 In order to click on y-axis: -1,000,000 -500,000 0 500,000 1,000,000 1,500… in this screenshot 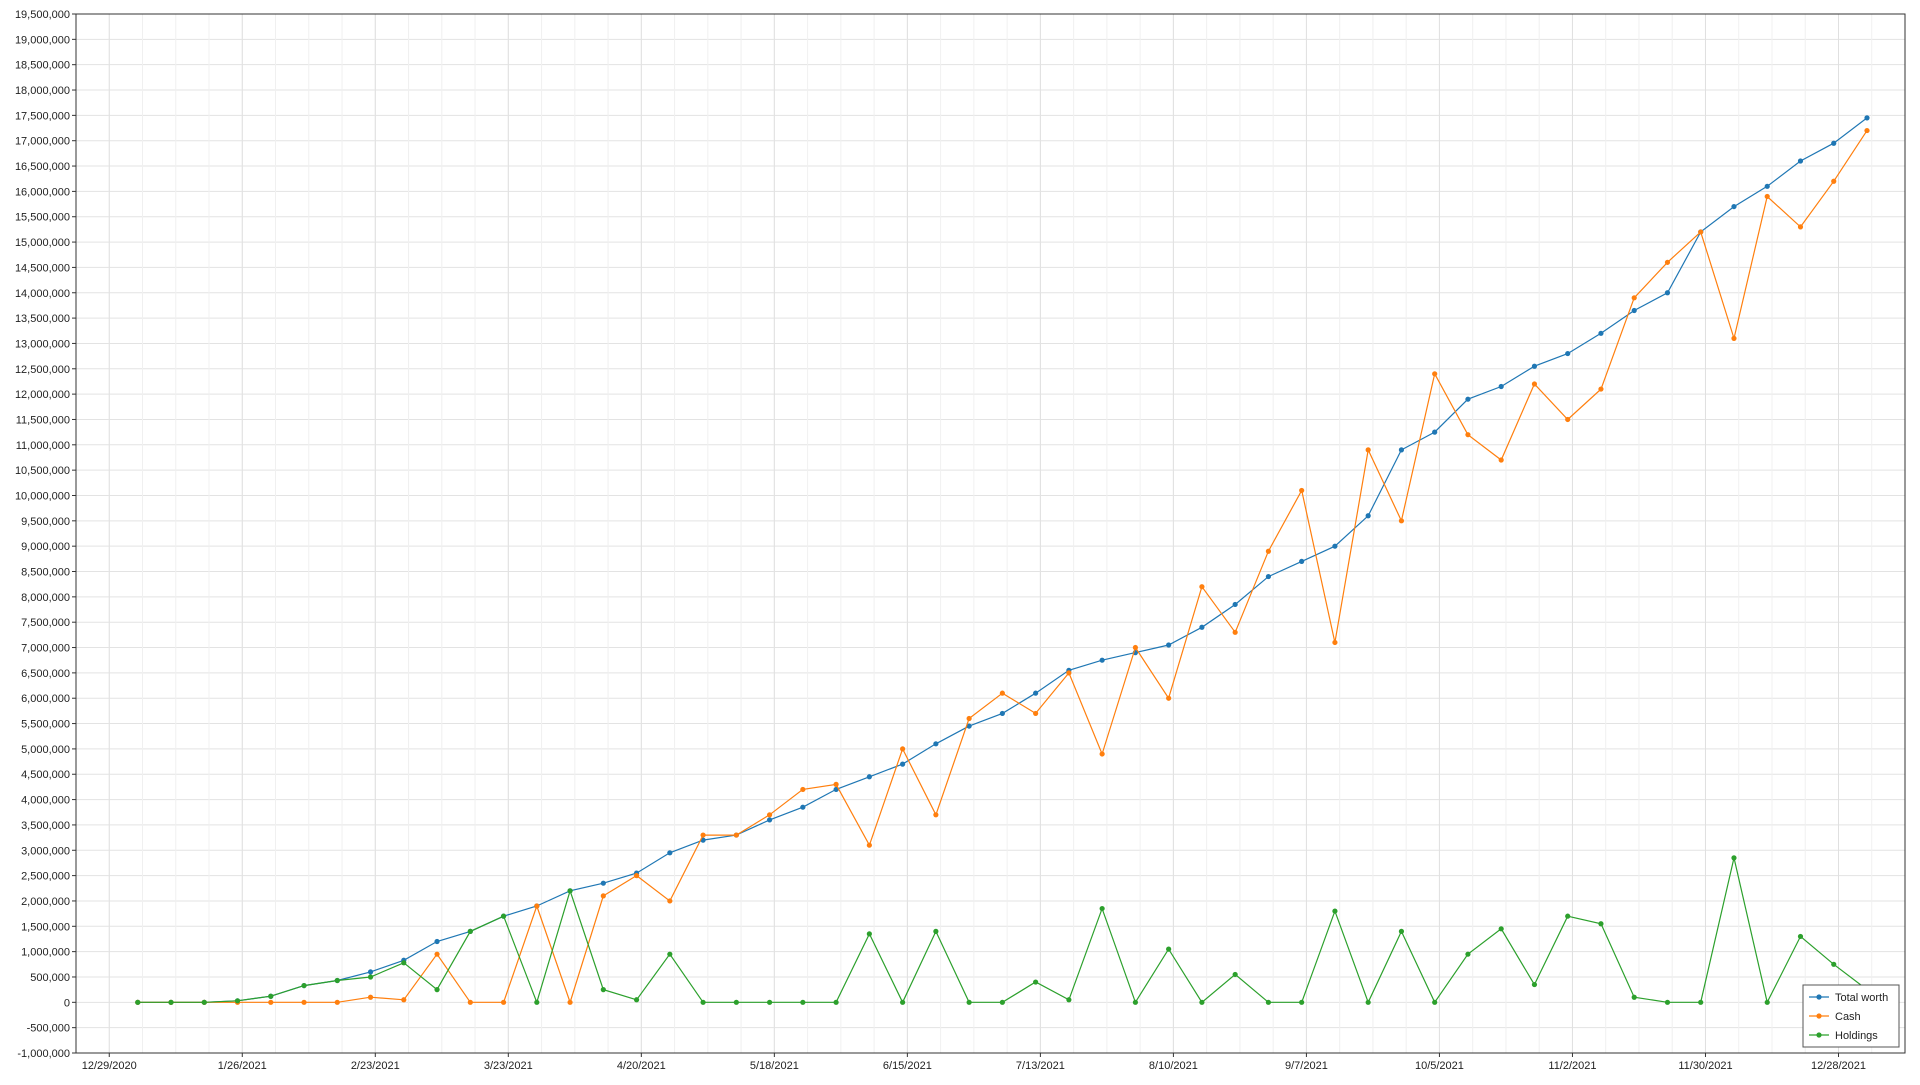, I will do `click(45, 534)`.